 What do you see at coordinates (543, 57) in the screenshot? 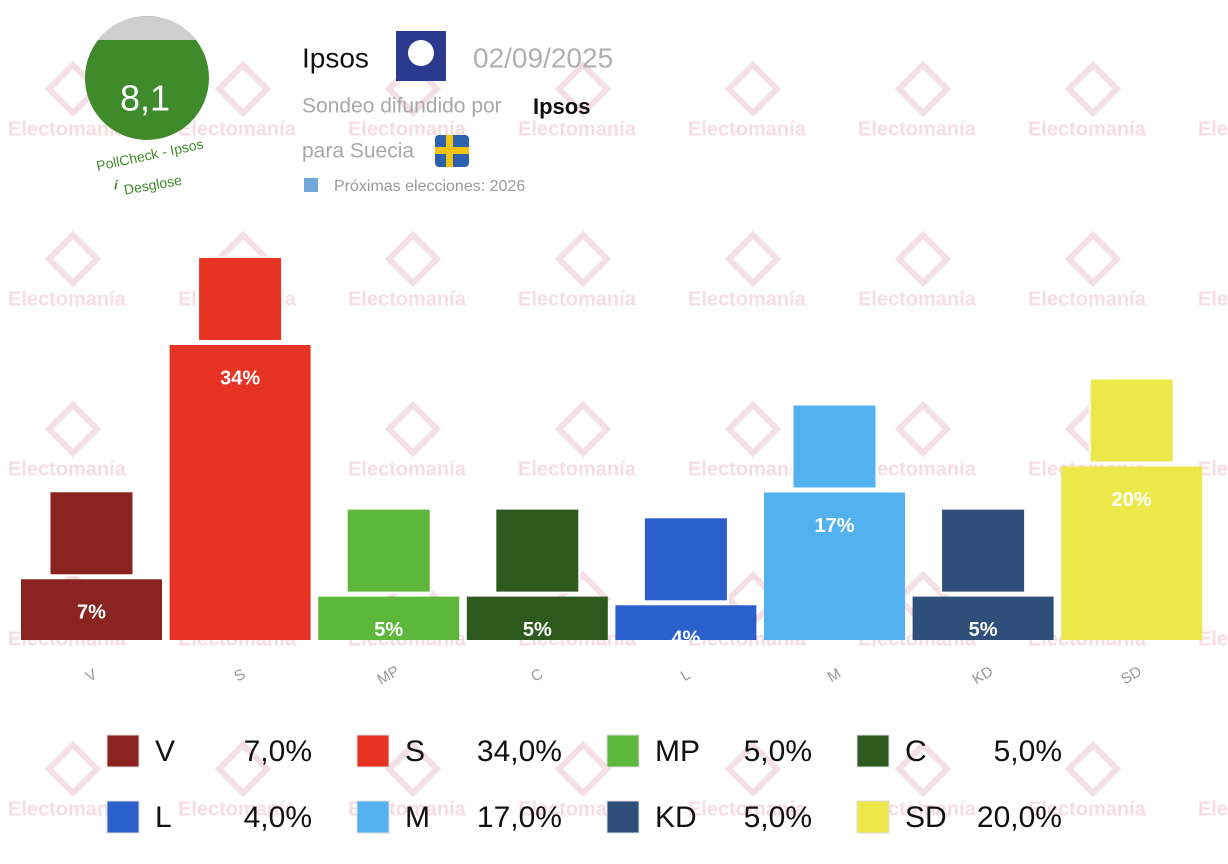
I see `poll-date: 02/09/2025` at bounding box center [543, 57].